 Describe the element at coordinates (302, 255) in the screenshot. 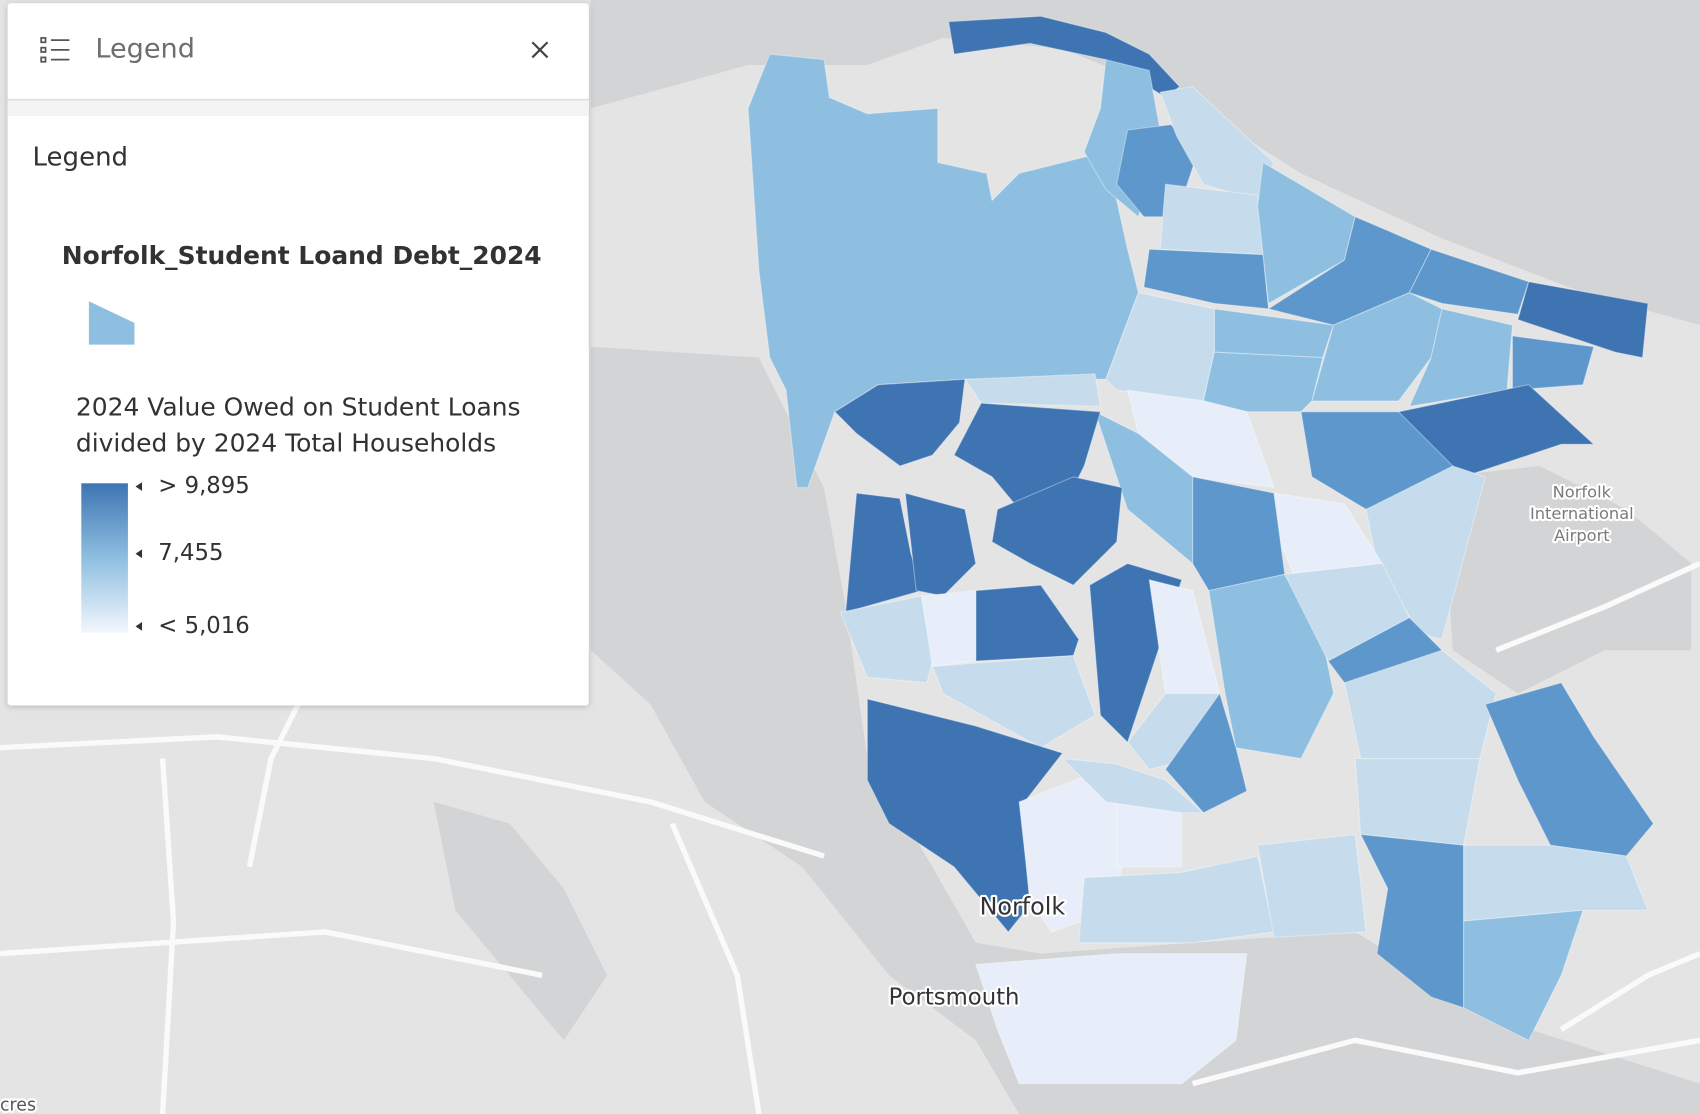

I see `layer-title: Norfolk_Student Loand Debt_2024` at that location.